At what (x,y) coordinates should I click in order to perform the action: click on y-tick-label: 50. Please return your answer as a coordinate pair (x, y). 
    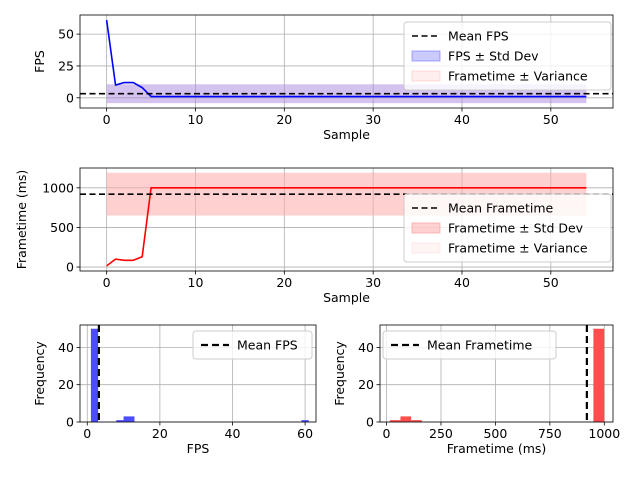
    Looking at the image, I should click on (66, 34).